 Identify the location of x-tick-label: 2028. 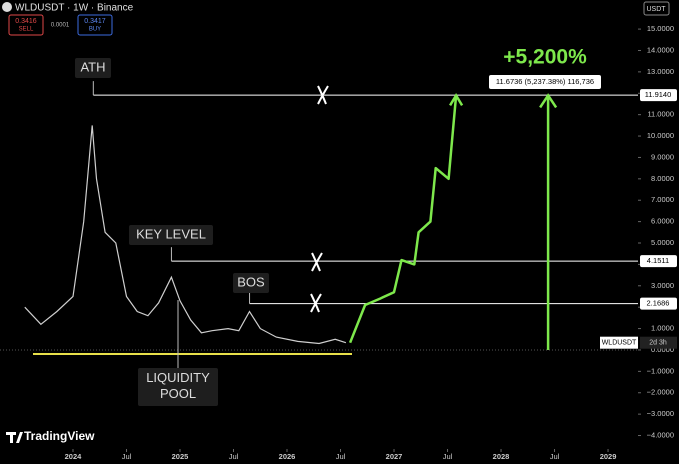
(501, 456).